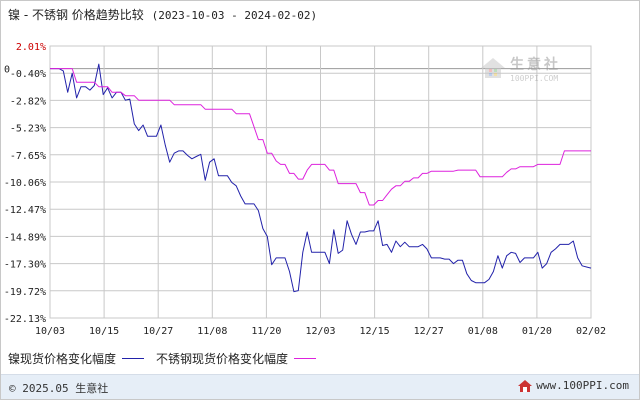 This screenshot has height=400, width=640. Describe the element at coordinates (483, 331) in the screenshot. I see `x-tick-label: 01/08` at that location.